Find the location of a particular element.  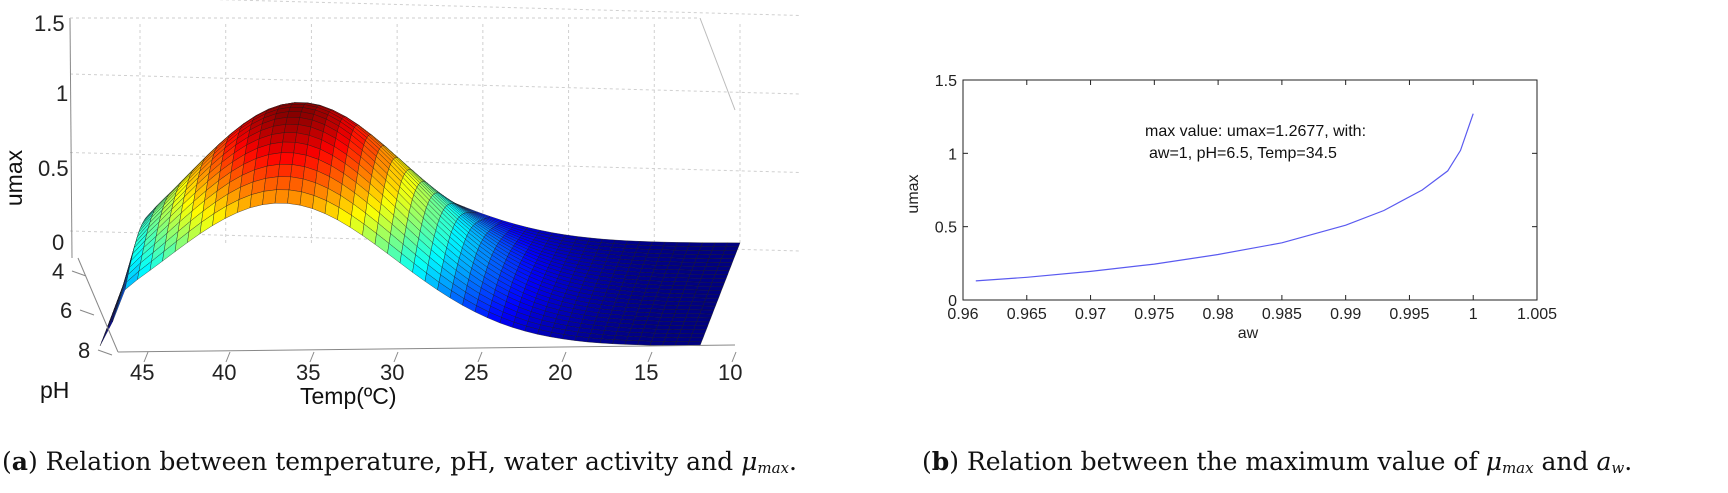

y-tick-label: 0 is located at coordinates (952, 301).